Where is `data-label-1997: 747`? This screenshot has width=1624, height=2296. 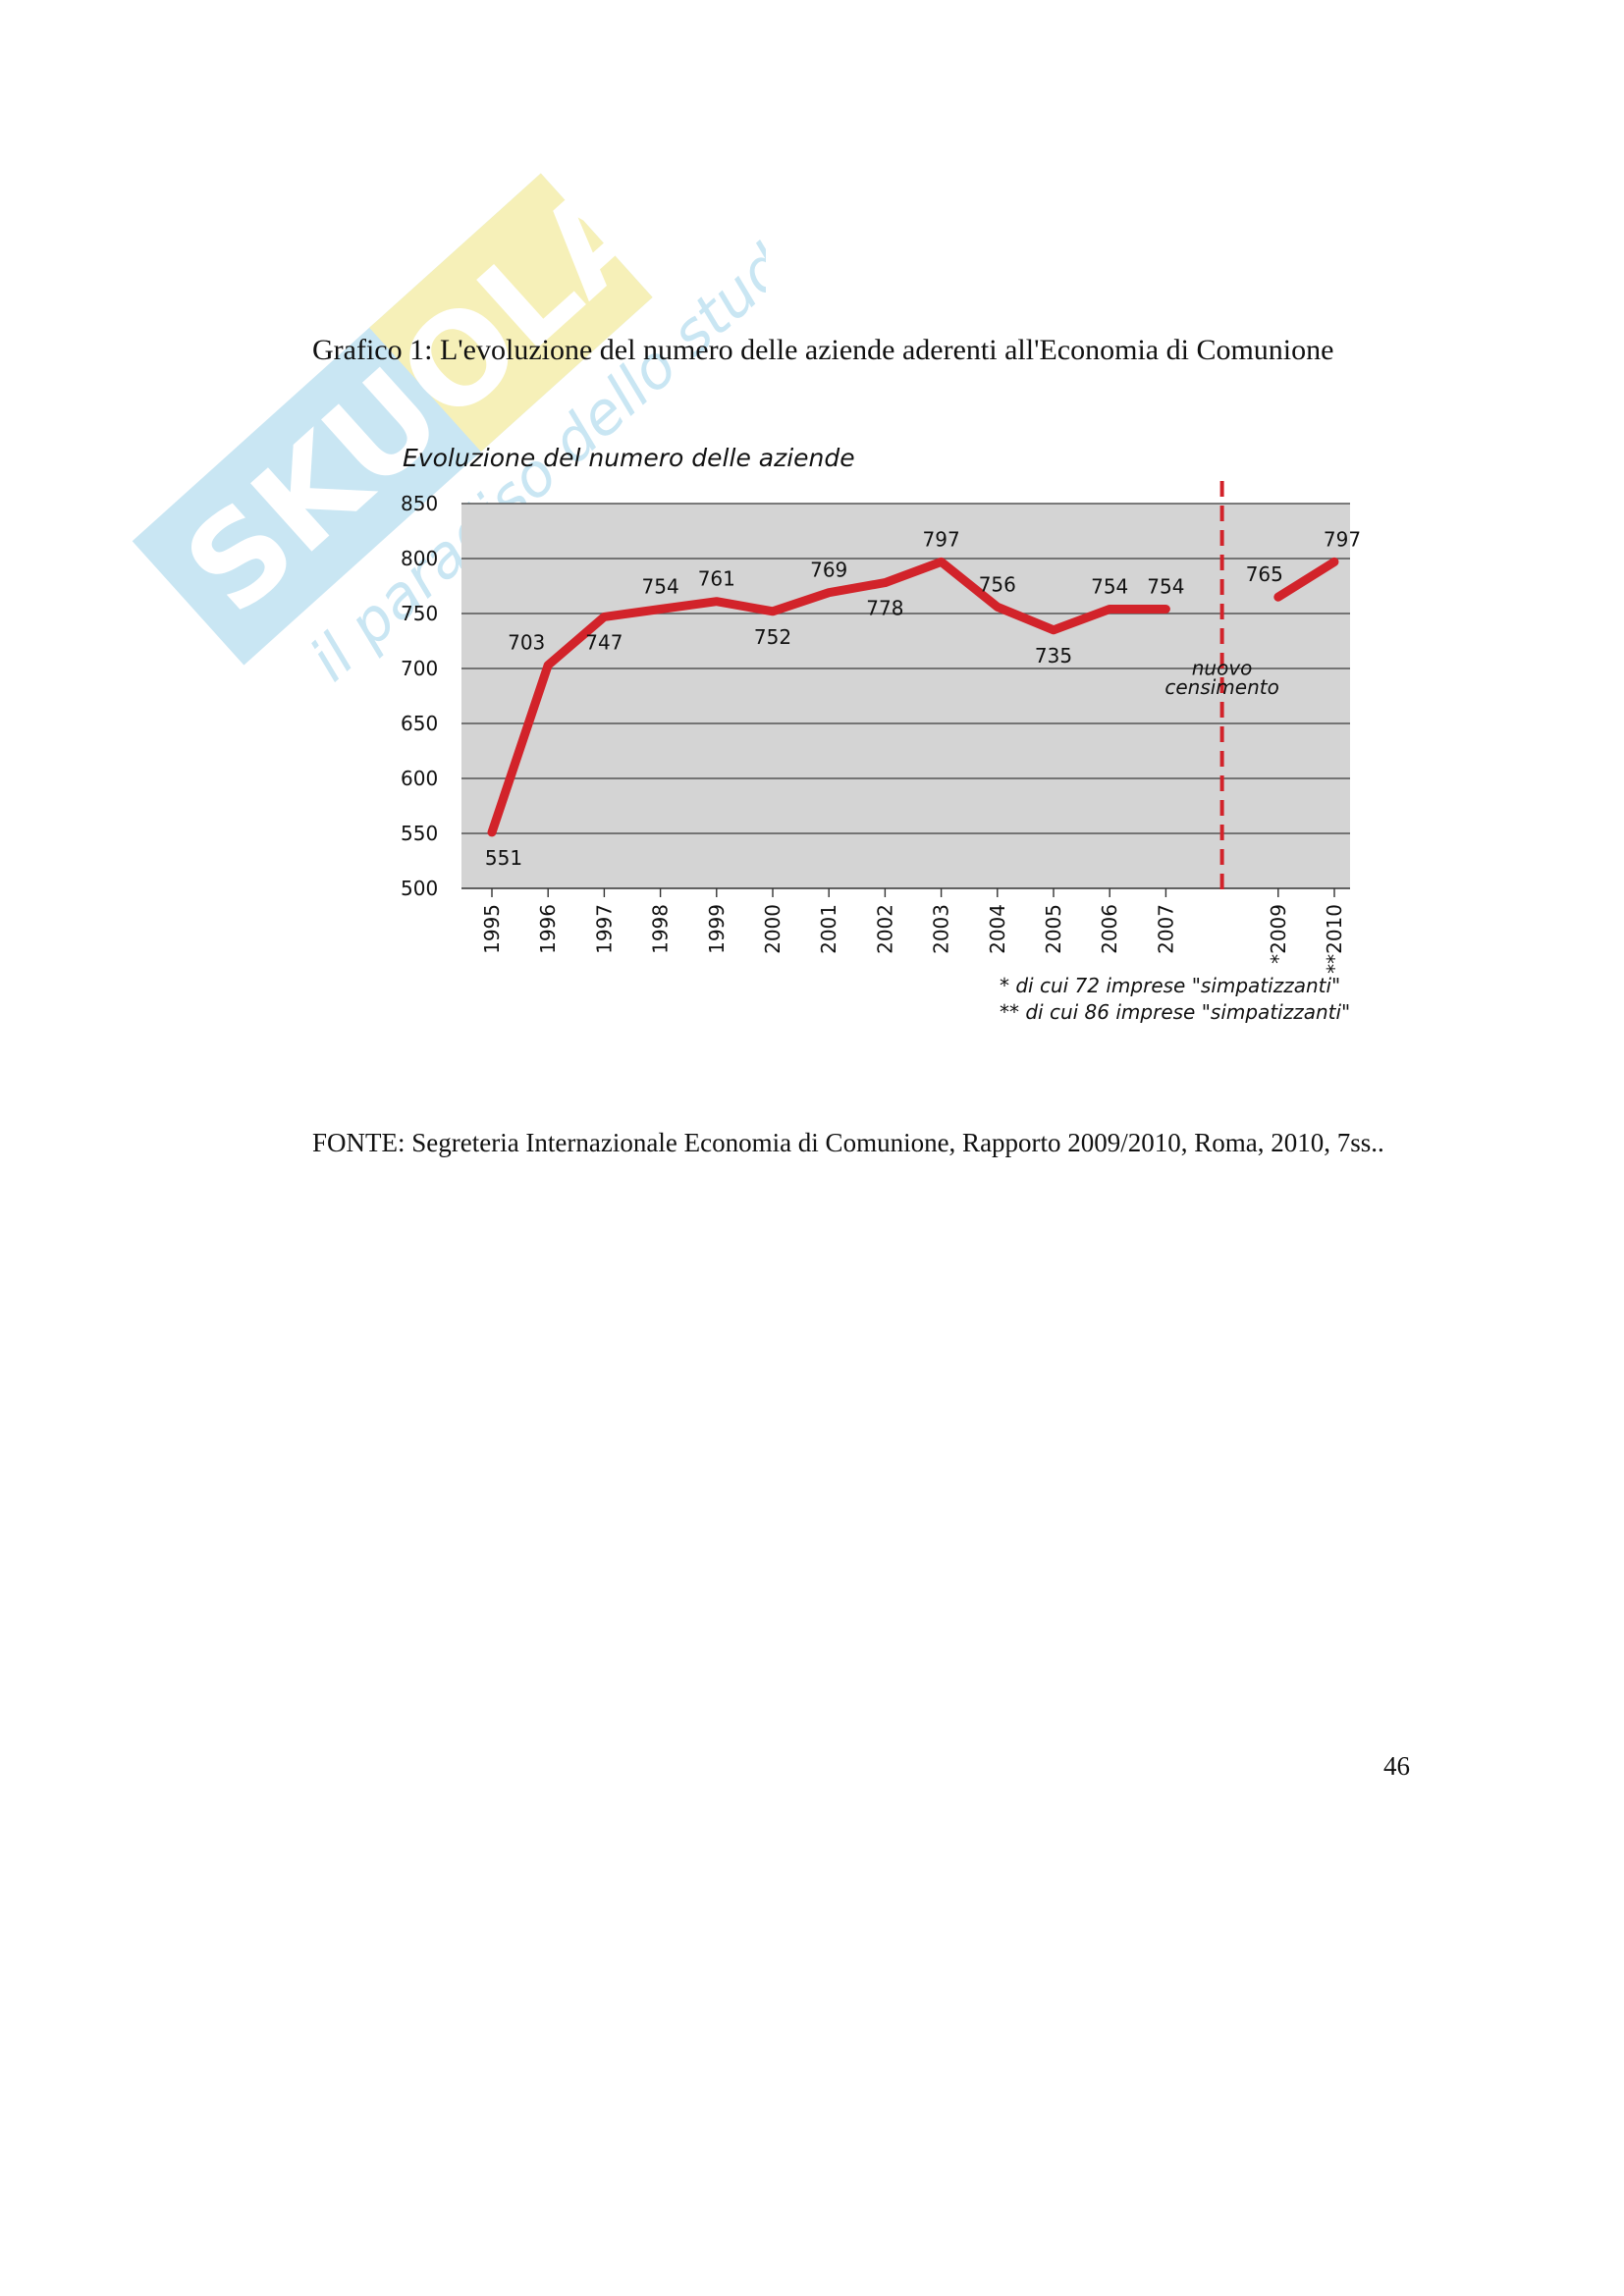 data-label-1997: 747 is located at coordinates (604, 642).